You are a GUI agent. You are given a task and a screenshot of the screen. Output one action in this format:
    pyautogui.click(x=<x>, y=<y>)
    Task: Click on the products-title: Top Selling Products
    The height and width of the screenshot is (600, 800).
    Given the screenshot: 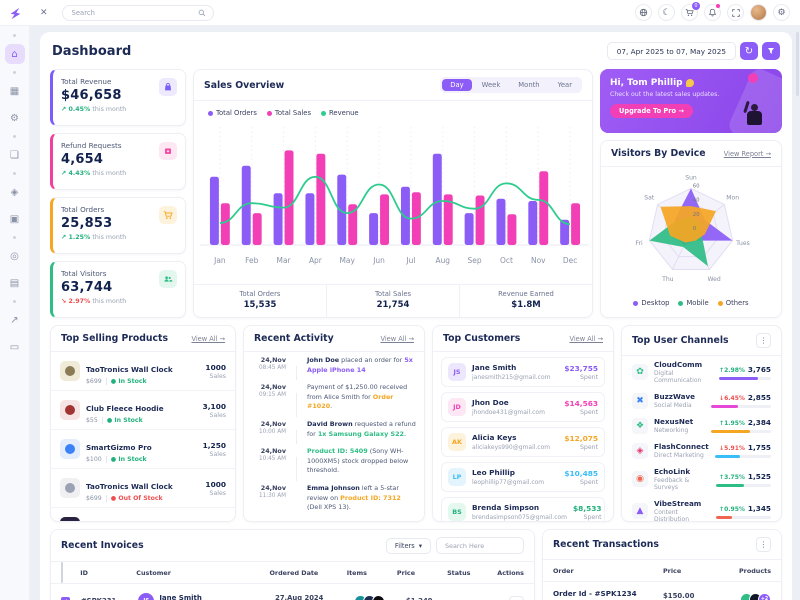 What is the action you would take?
    pyautogui.click(x=115, y=338)
    